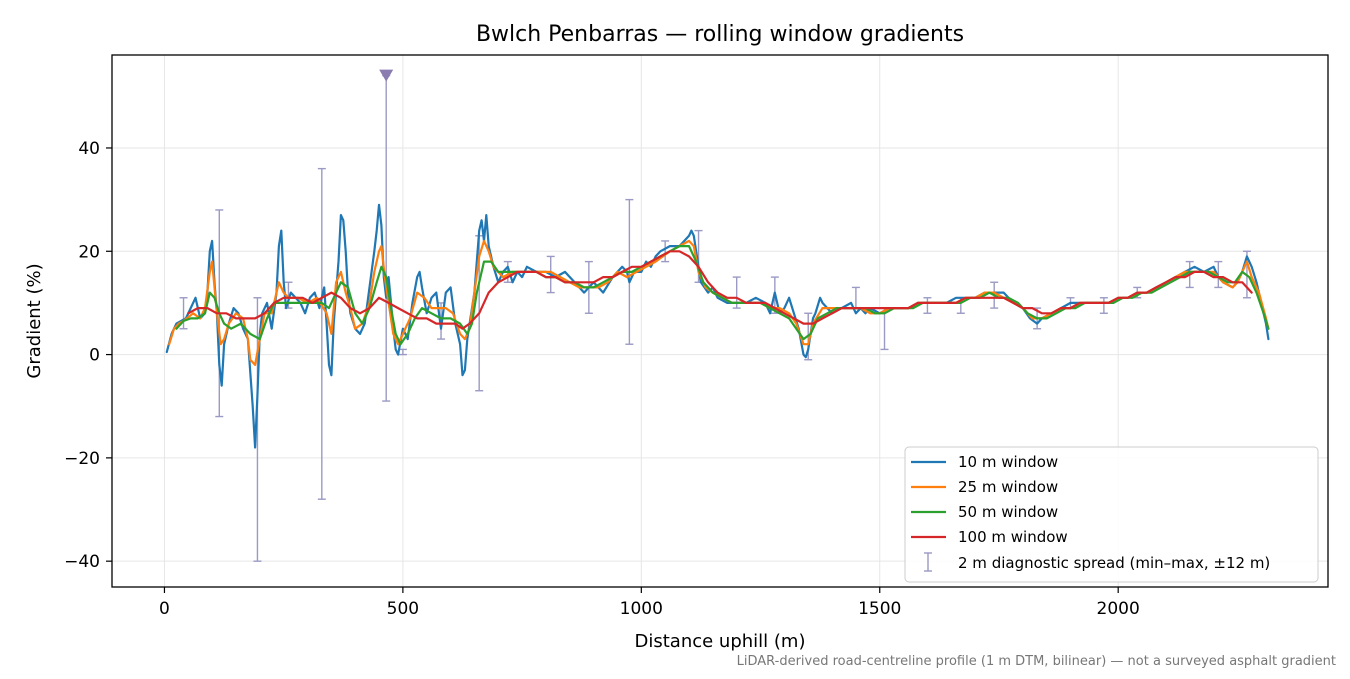 The height and width of the screenshot is (679, 1350). I want to click on x-tick-label-4: 2000, so click(1118, 609).